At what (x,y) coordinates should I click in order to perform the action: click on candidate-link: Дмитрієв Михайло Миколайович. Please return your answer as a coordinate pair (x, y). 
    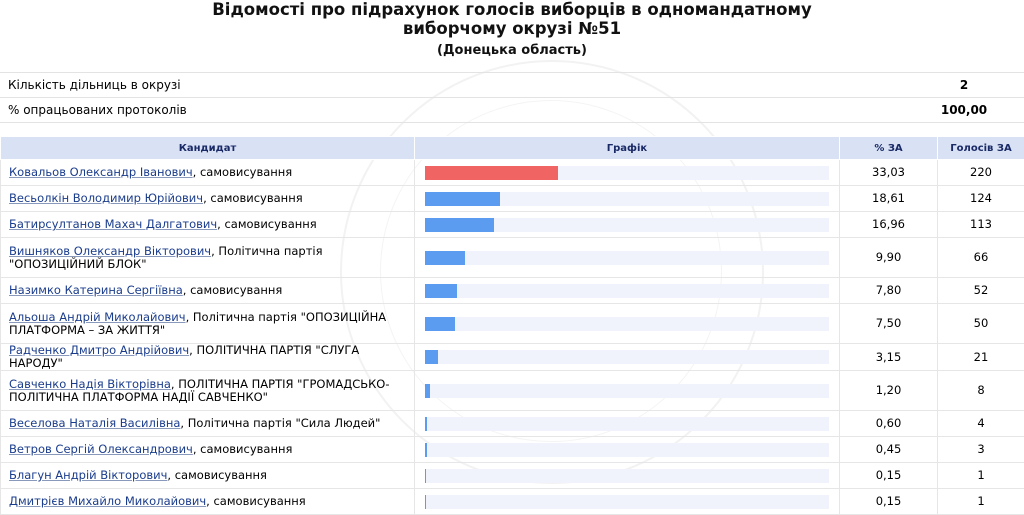
    Looking at the image, I should click on (107, 501).